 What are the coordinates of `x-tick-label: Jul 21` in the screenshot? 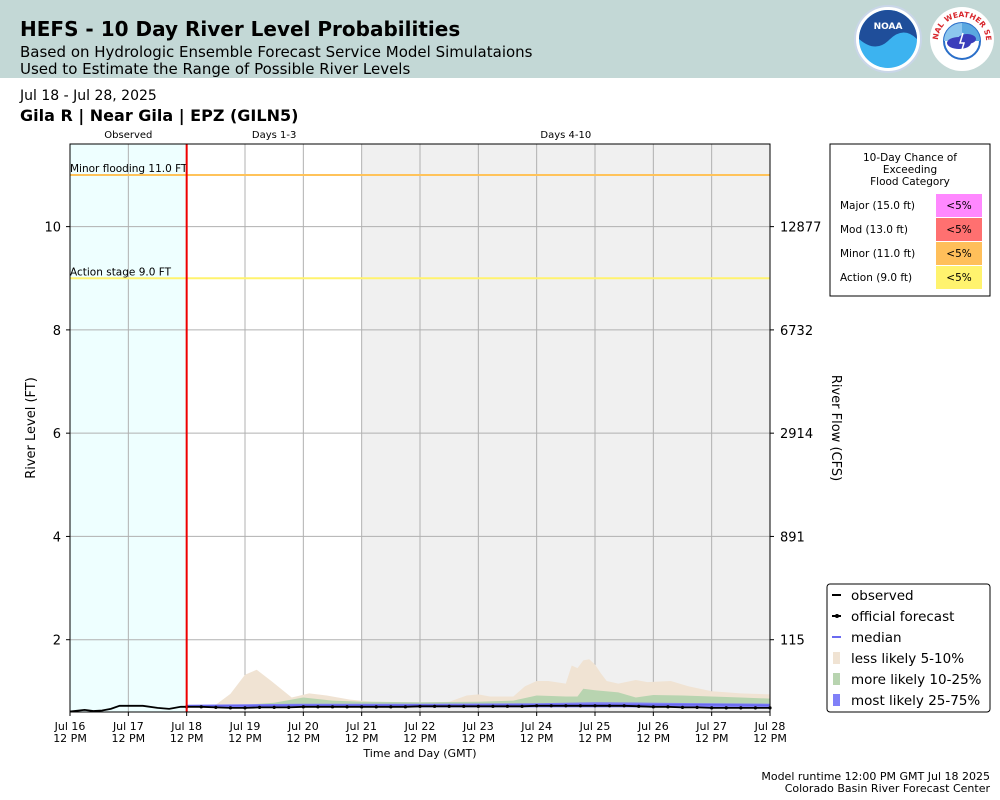 It's located at (361, 726).